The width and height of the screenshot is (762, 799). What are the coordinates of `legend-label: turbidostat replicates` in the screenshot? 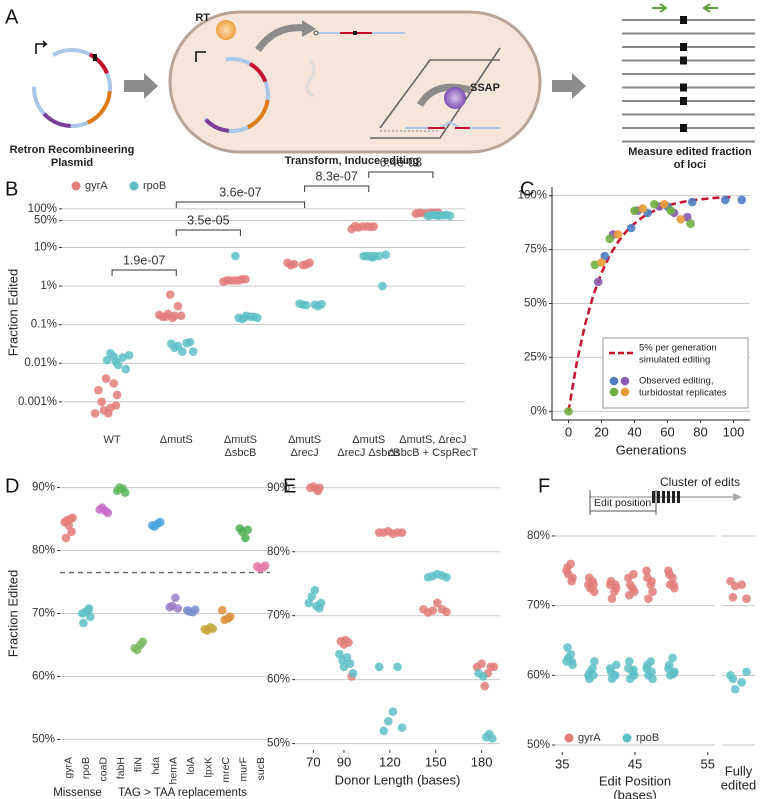 It's located at (683, 393).